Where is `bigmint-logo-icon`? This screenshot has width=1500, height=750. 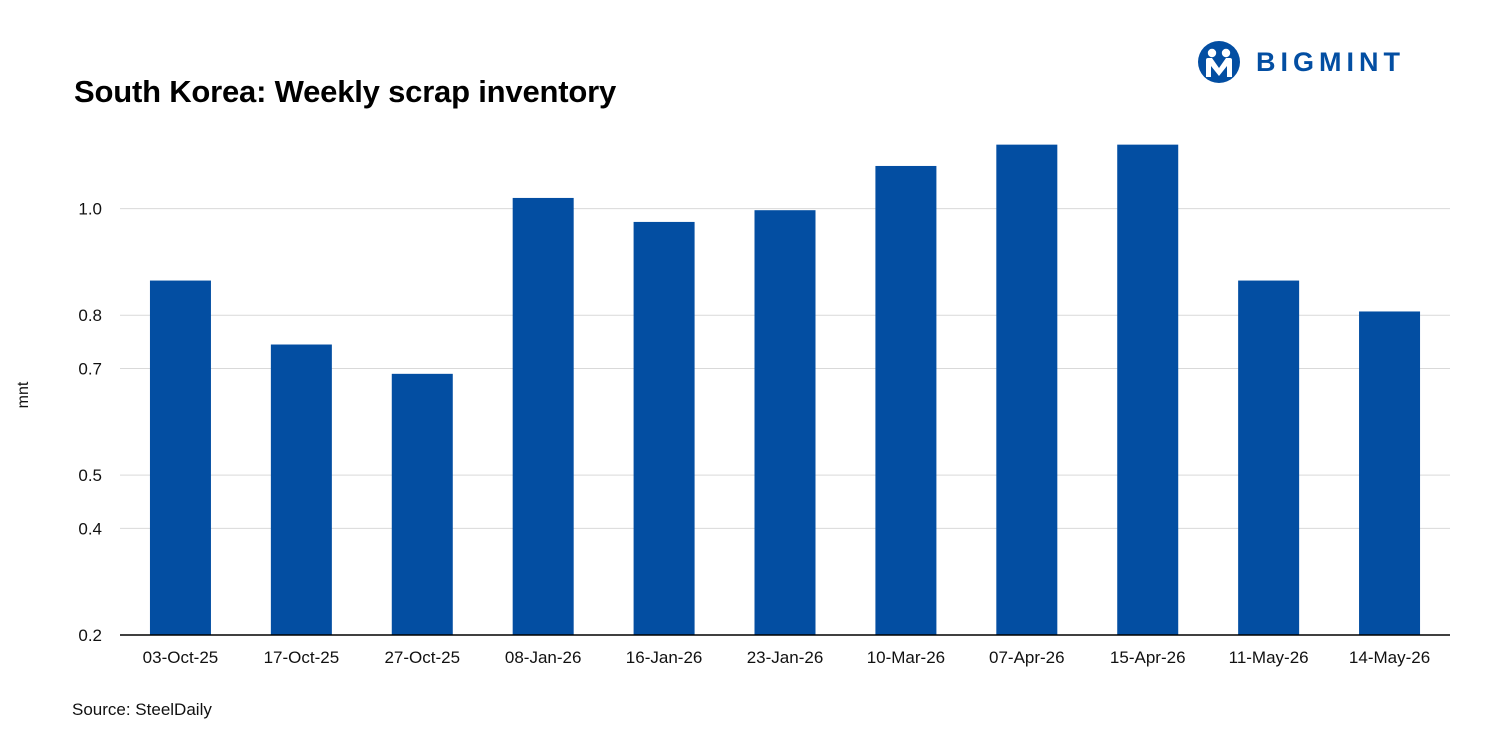
bigmint-logo-icon is located at coordinates (1219, 62).